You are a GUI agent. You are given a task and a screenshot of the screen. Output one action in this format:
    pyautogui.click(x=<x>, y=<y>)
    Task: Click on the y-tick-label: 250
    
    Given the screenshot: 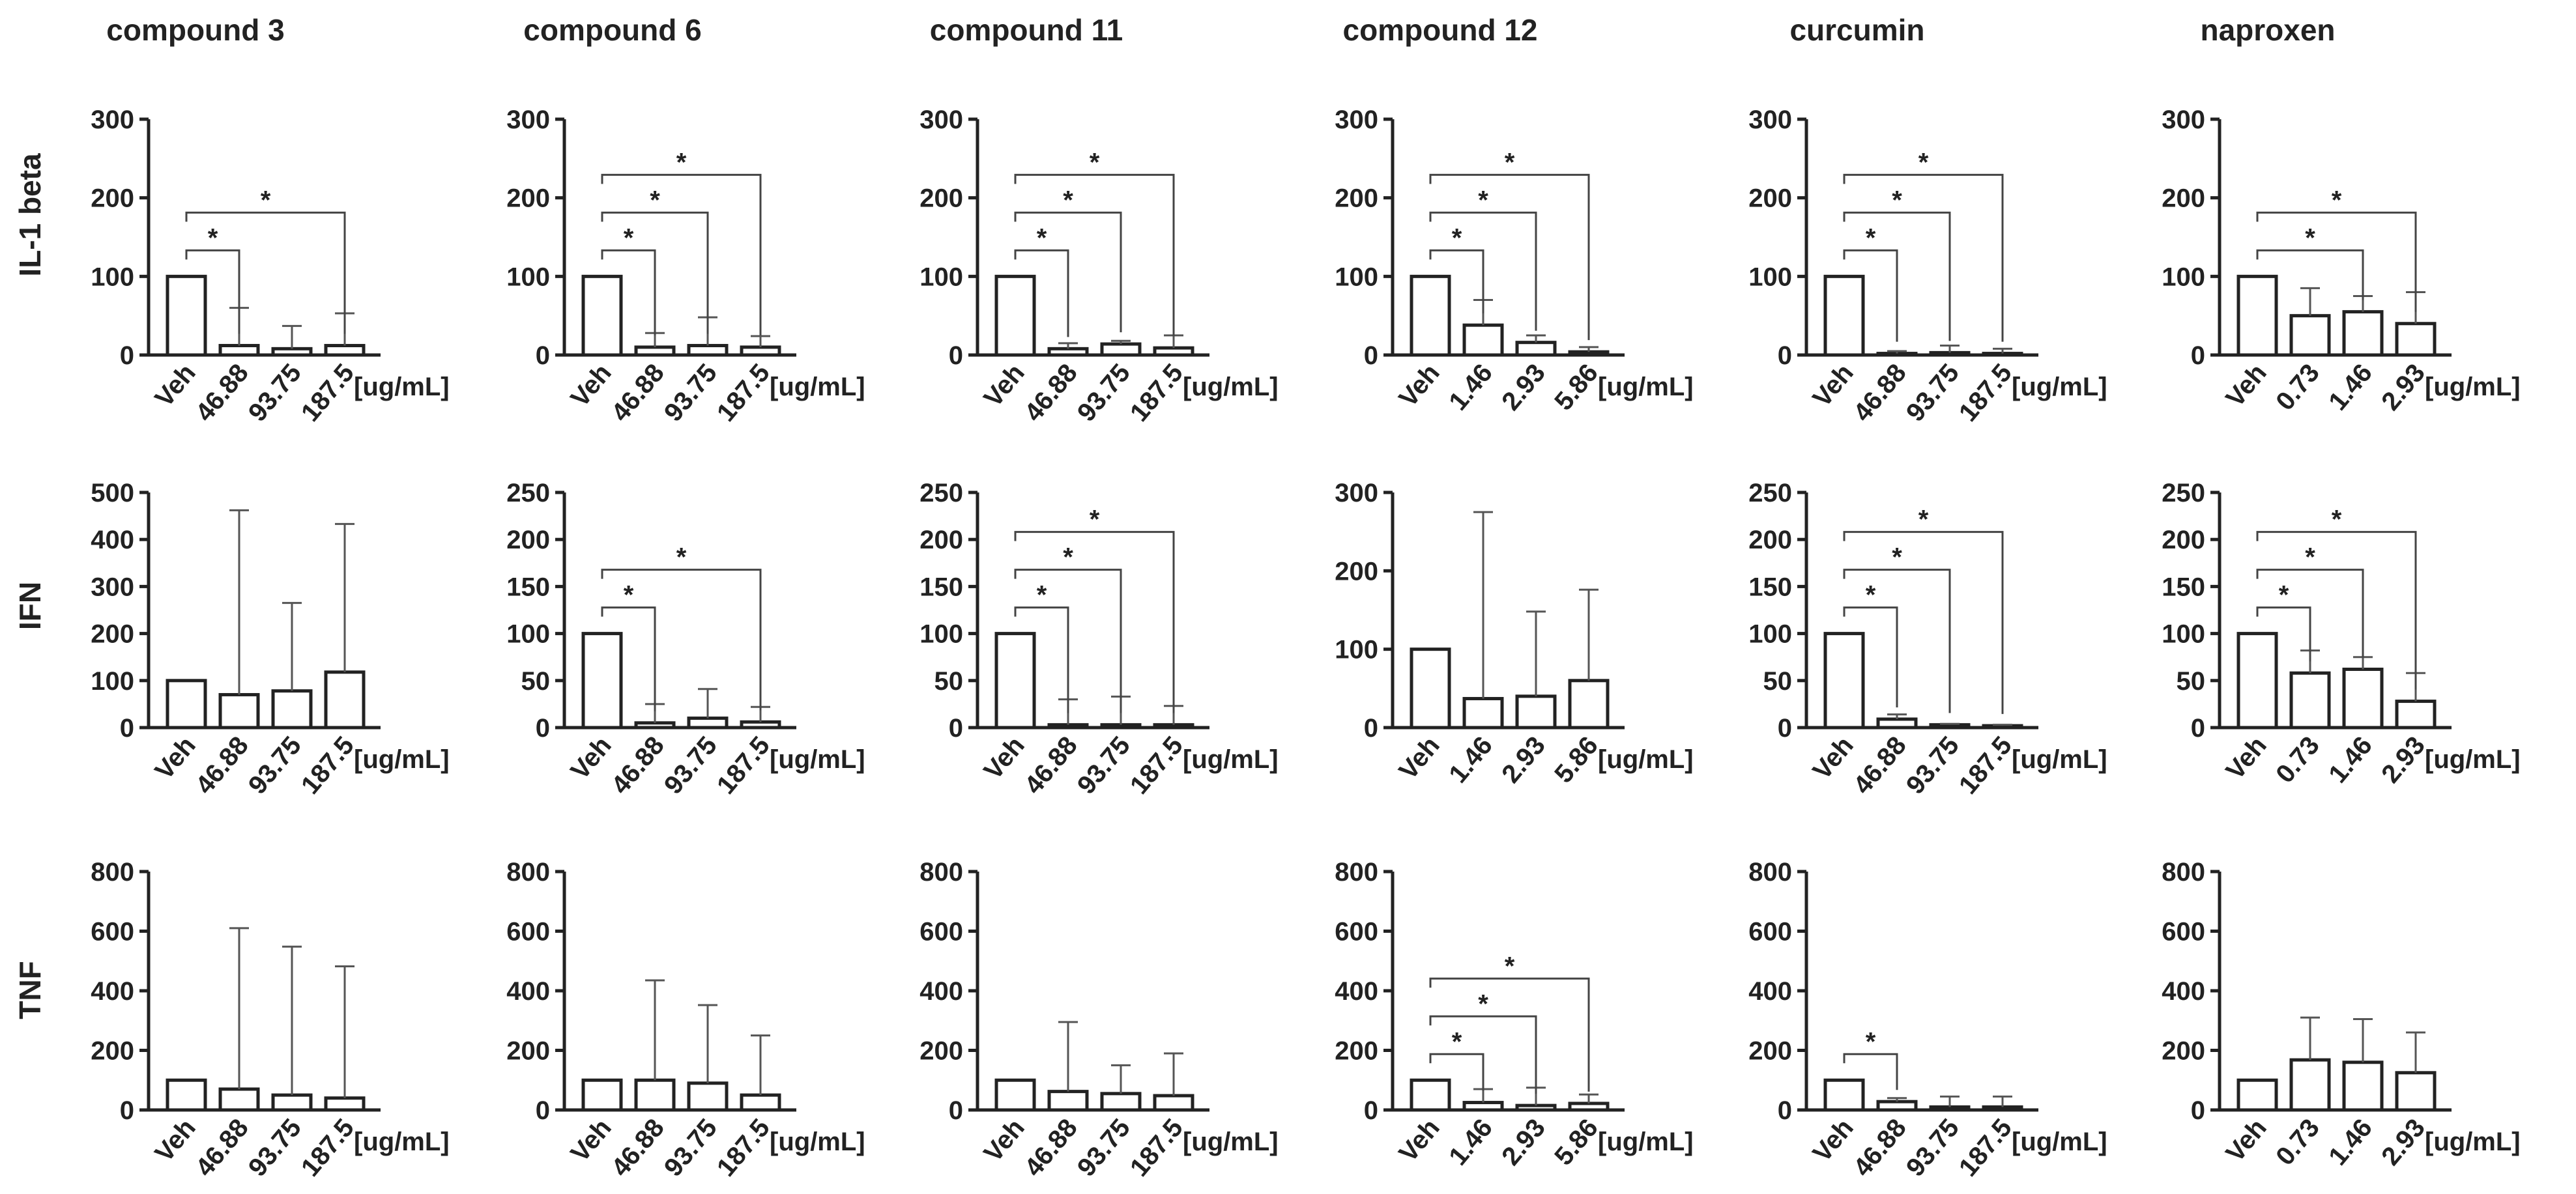 What is the action you would take?
    pyautogui.click(x=528, y=493)
    